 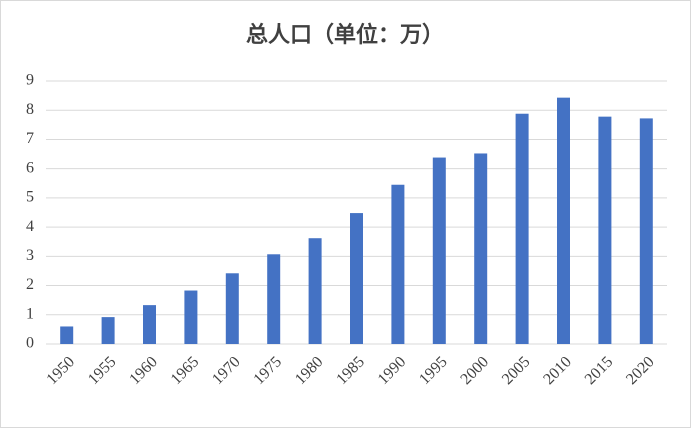 What do you see at coordinates (30, 313) in the screenshot?
I see `y-tick-label: 1` at bounding box center [30, 313].